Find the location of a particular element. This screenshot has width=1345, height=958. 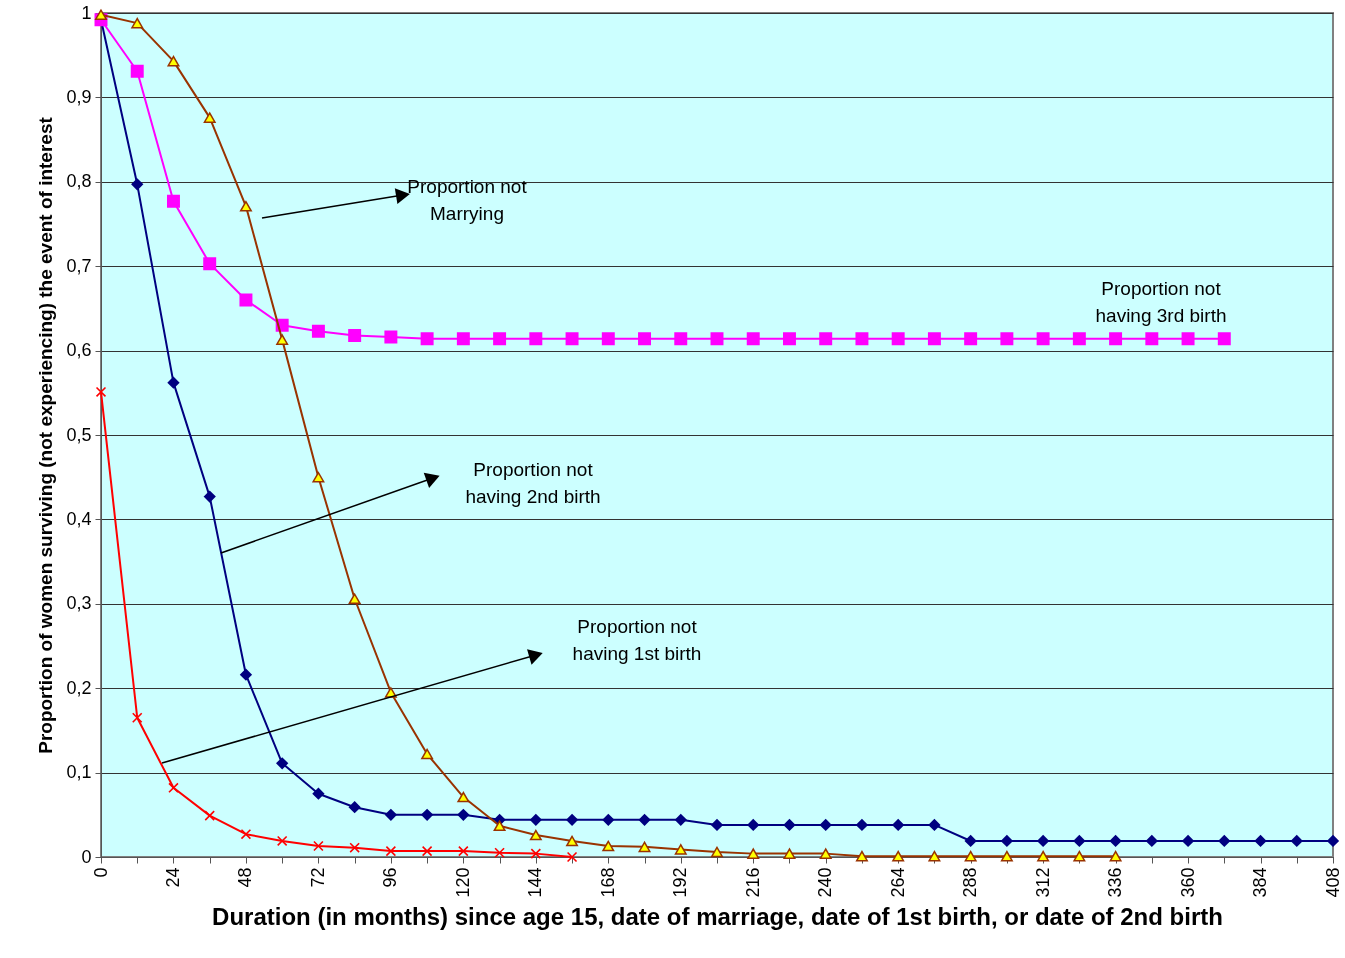

annotation: Proportion not having 2nd birth is located at coordinates (533, 483).